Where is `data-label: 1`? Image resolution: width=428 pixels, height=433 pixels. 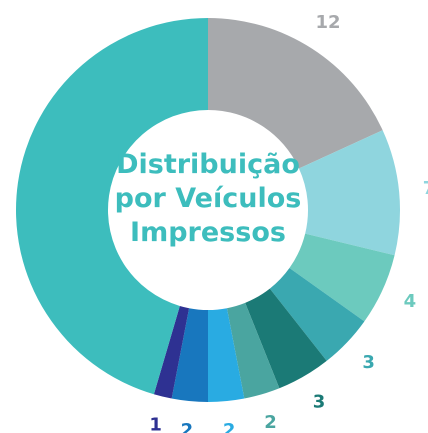
data-label: 1 is located at coordinates (155, 424).